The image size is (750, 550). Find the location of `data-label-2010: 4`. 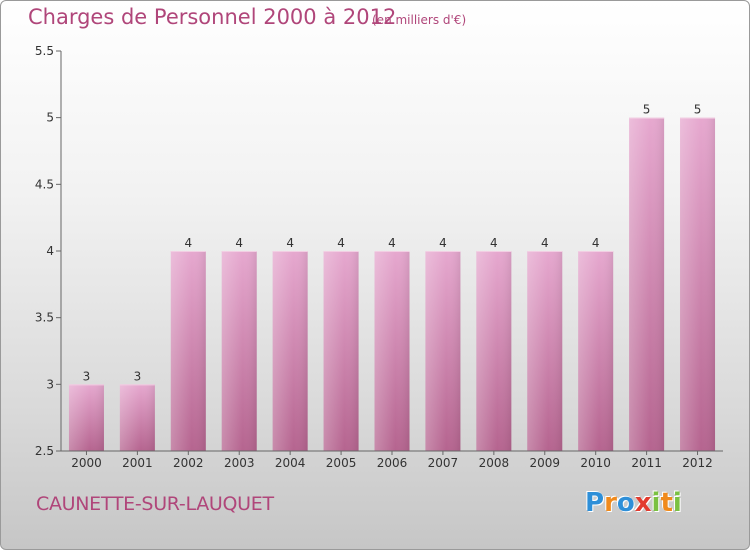

data-label-2010: 4 is located at coordinates (596, 243).